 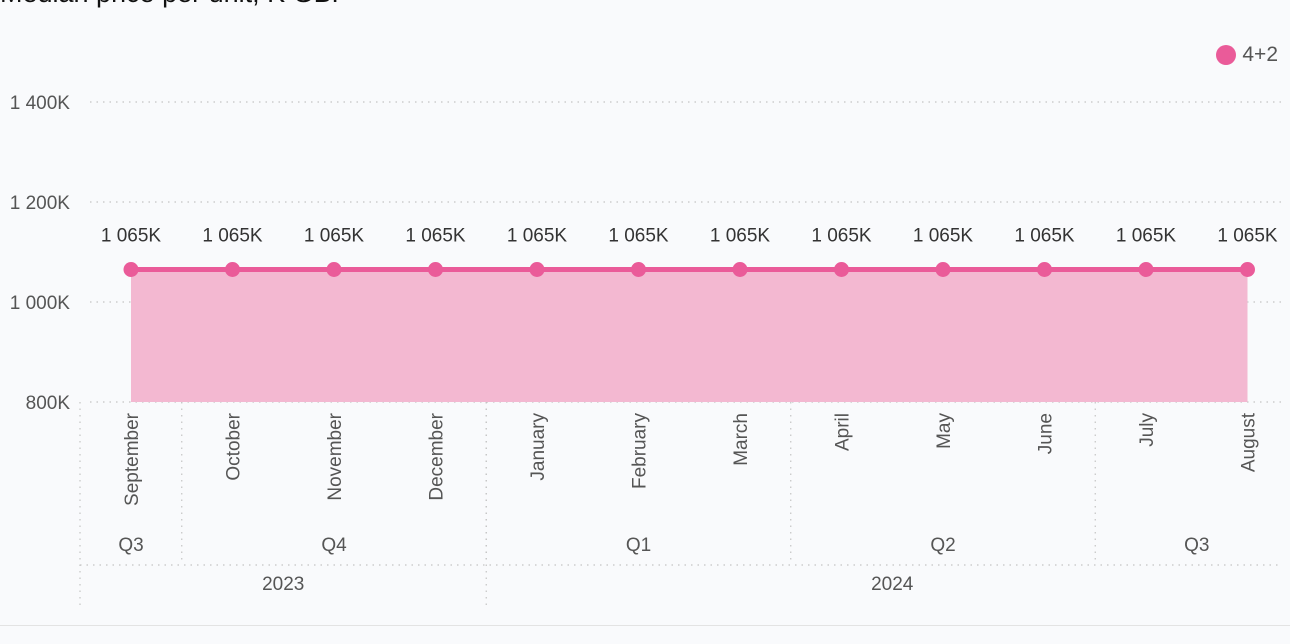 What do you see at coordinates (892, 584) in the screenshot?
I see `year-label: 2024` at bounding box center [892, 584].